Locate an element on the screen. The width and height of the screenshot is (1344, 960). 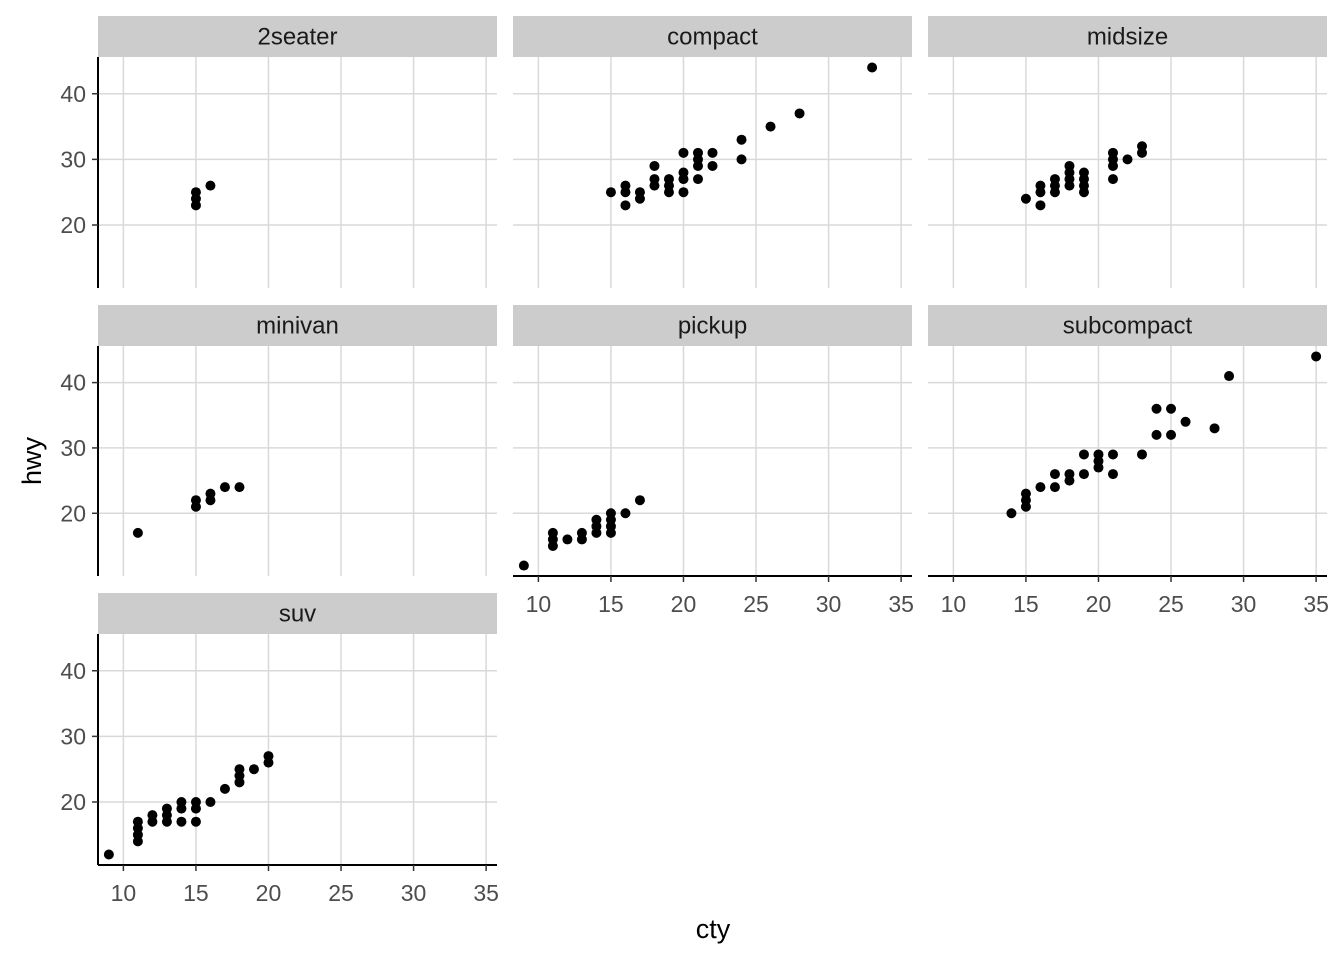
facet-strip-label: midsize is located at coordinates (1127, 37).